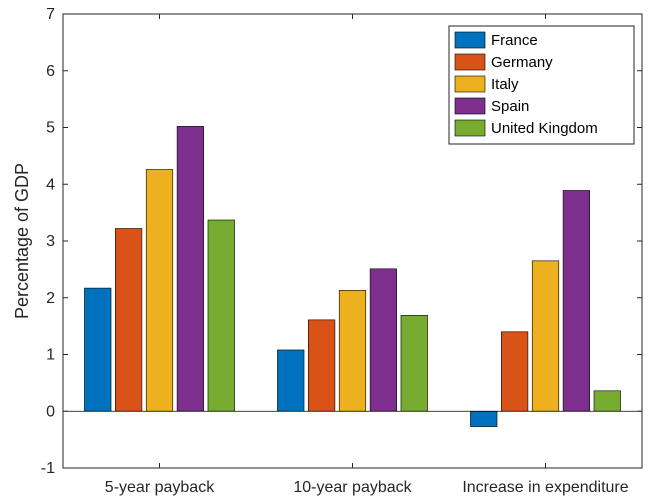 The image size is (657, 503). Describe the element at coordinates (22, 241) in the screenshot. I see `y-axis-title: Percentage of GDP` at that location.